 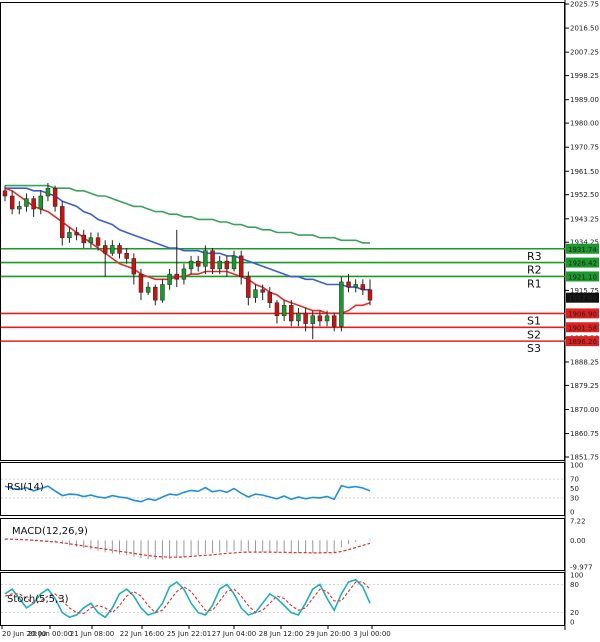 I want to click on rsi-y-tick-label: 0, so click(x=572, y=513).